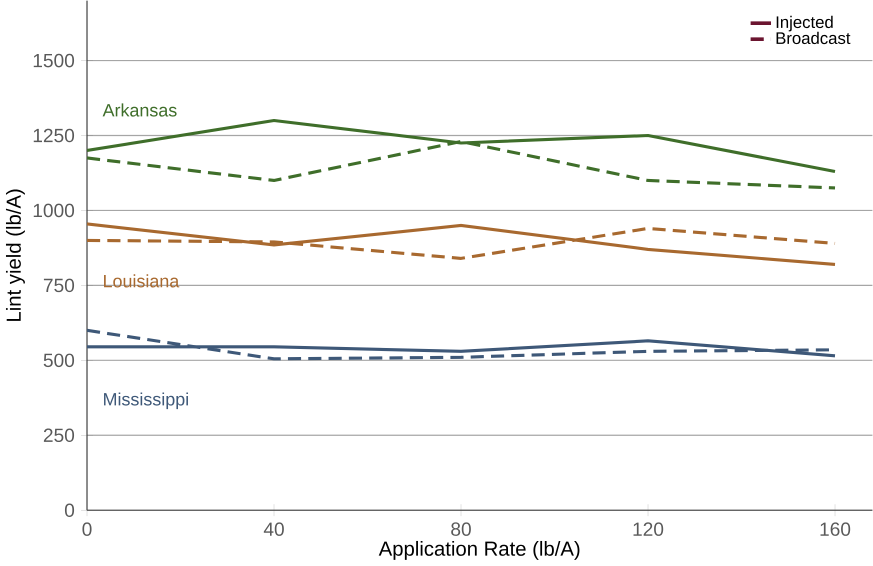  I want to click on y-tick-label: 500, so click(59, 361).